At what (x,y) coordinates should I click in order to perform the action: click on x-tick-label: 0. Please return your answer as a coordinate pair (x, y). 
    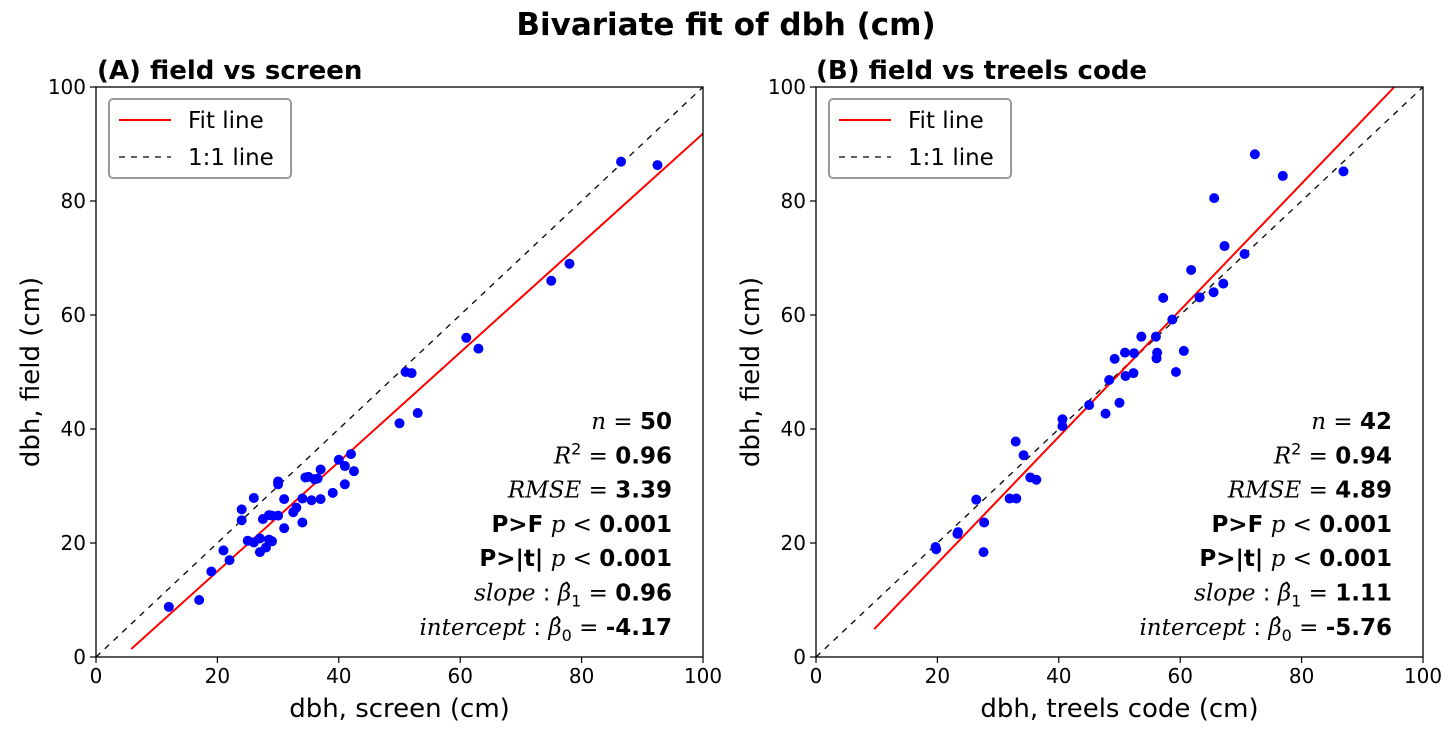
    Looking at the image, I should click on (96, 676).